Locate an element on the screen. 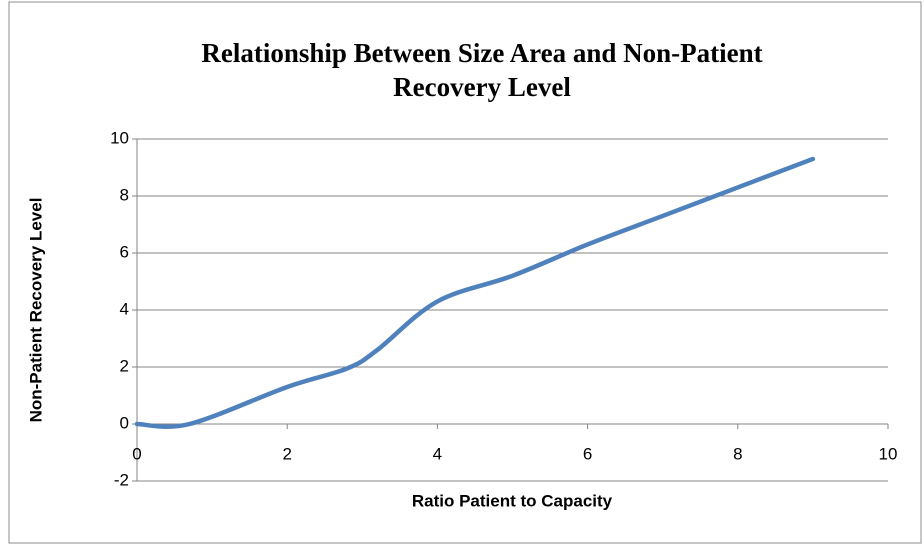 The height and width of the screenshot is (545, 924). x-axis-label: Ratio Patient to Capacity is located at coordinates (512, 500).